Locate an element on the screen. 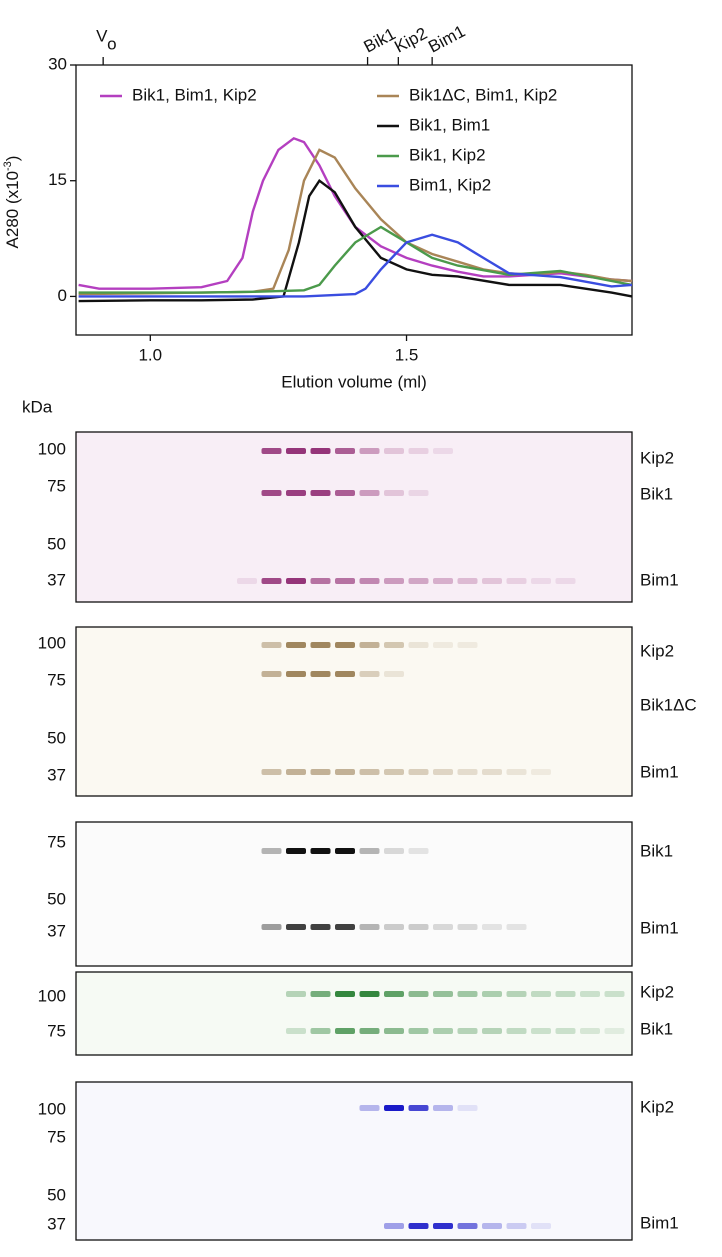 The image size is (722, 1257). legend-label: Bik1, Bim1 is located at coordinates (449, 124).